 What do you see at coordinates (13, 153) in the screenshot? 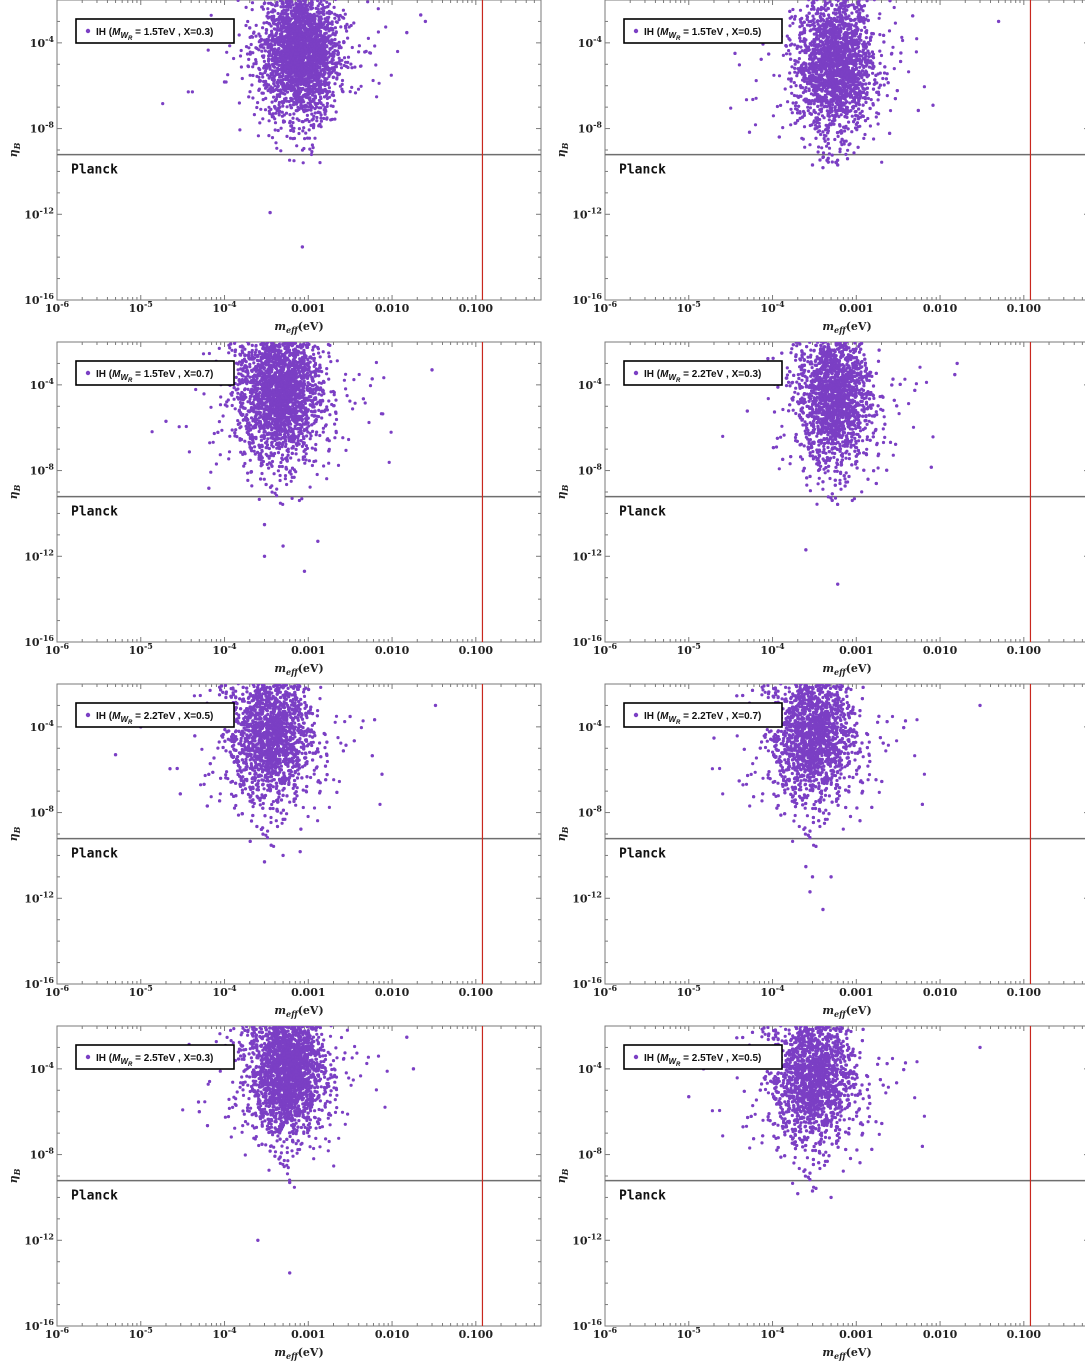
I see `y-label-eta: η` at bounding box center [13, 153].